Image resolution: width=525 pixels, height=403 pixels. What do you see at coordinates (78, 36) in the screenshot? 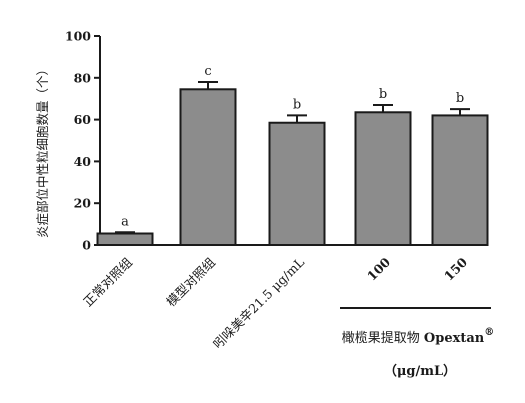
I see `y-tick-label: 100` at bounding box center [78, 36].